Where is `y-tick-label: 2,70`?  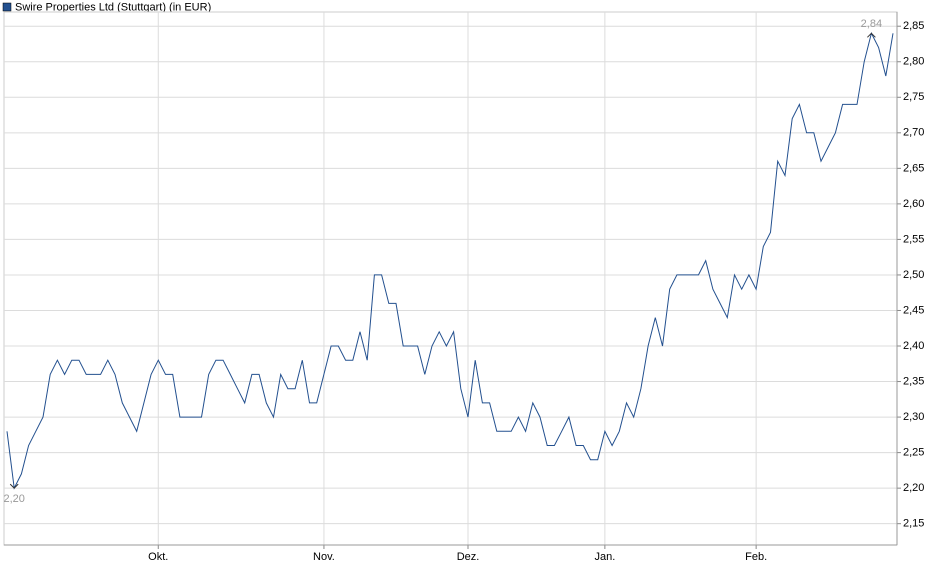
y-tick-label: 2,70 is located at coordinates (913, 133).